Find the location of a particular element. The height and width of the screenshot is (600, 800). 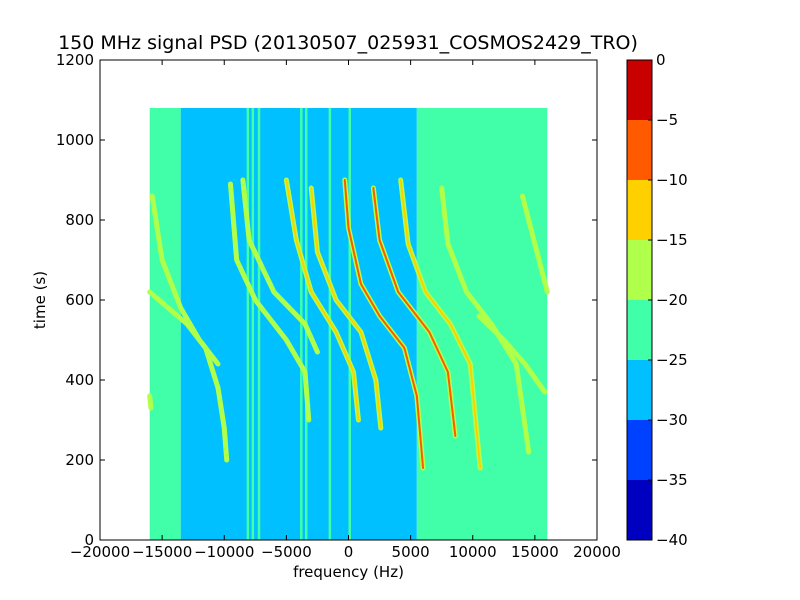

x-tick-label: 10000 is located at coordinates (473, 552).